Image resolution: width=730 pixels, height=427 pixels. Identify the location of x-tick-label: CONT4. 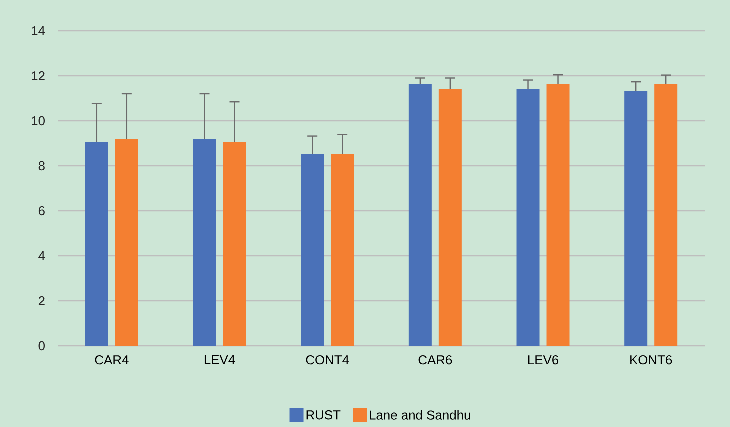
(328, 360).